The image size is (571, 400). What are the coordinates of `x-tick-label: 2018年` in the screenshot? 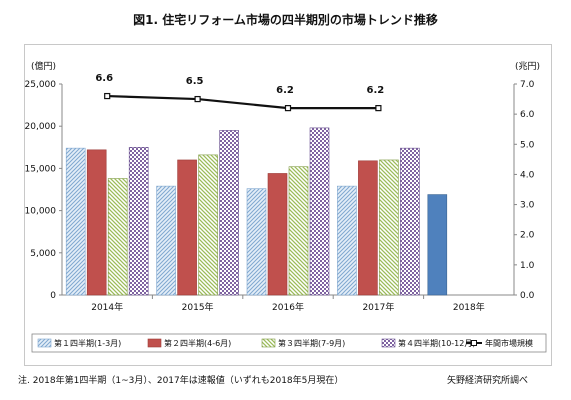 It's located at (469, 307).